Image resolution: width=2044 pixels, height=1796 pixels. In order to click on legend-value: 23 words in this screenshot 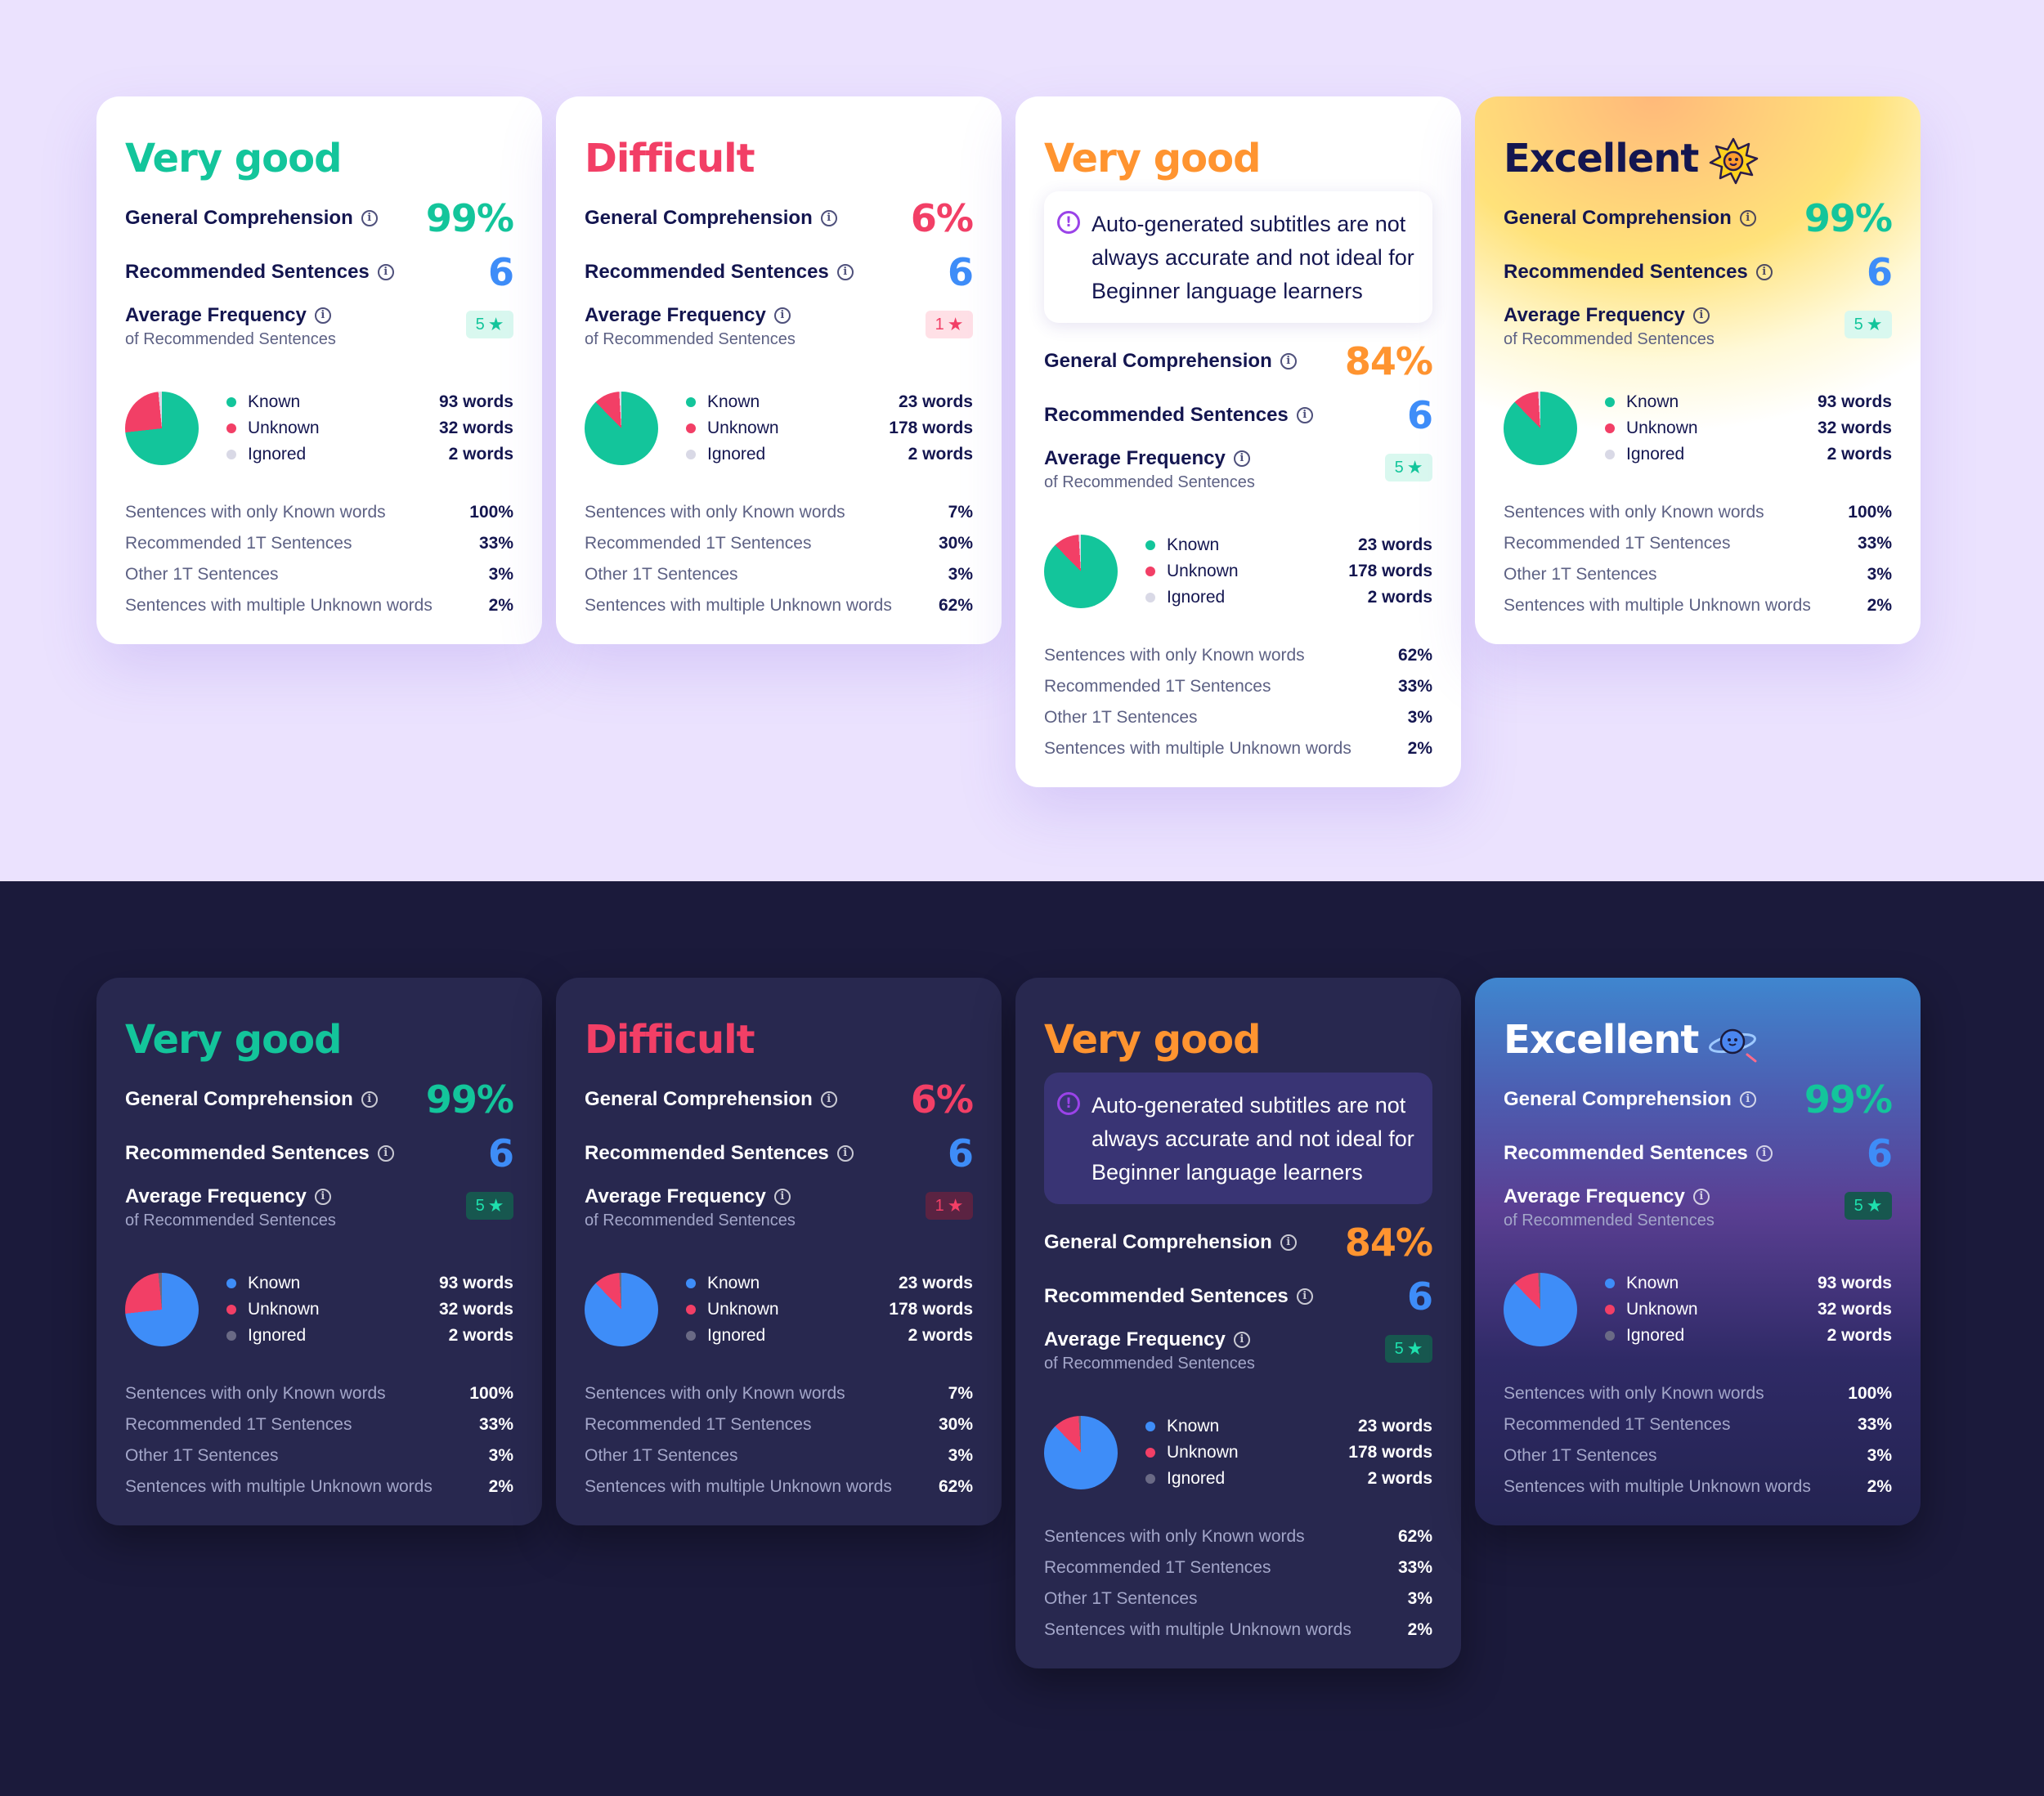, I will do `click(935, 1283)`.